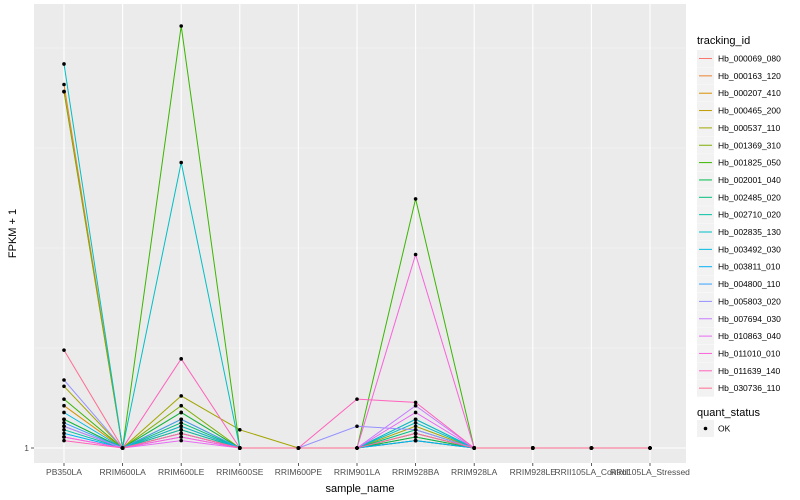 This screenshot has height=500, width=800. I want to click on x-tick-label: RRIM928LE, so click(533, 472).